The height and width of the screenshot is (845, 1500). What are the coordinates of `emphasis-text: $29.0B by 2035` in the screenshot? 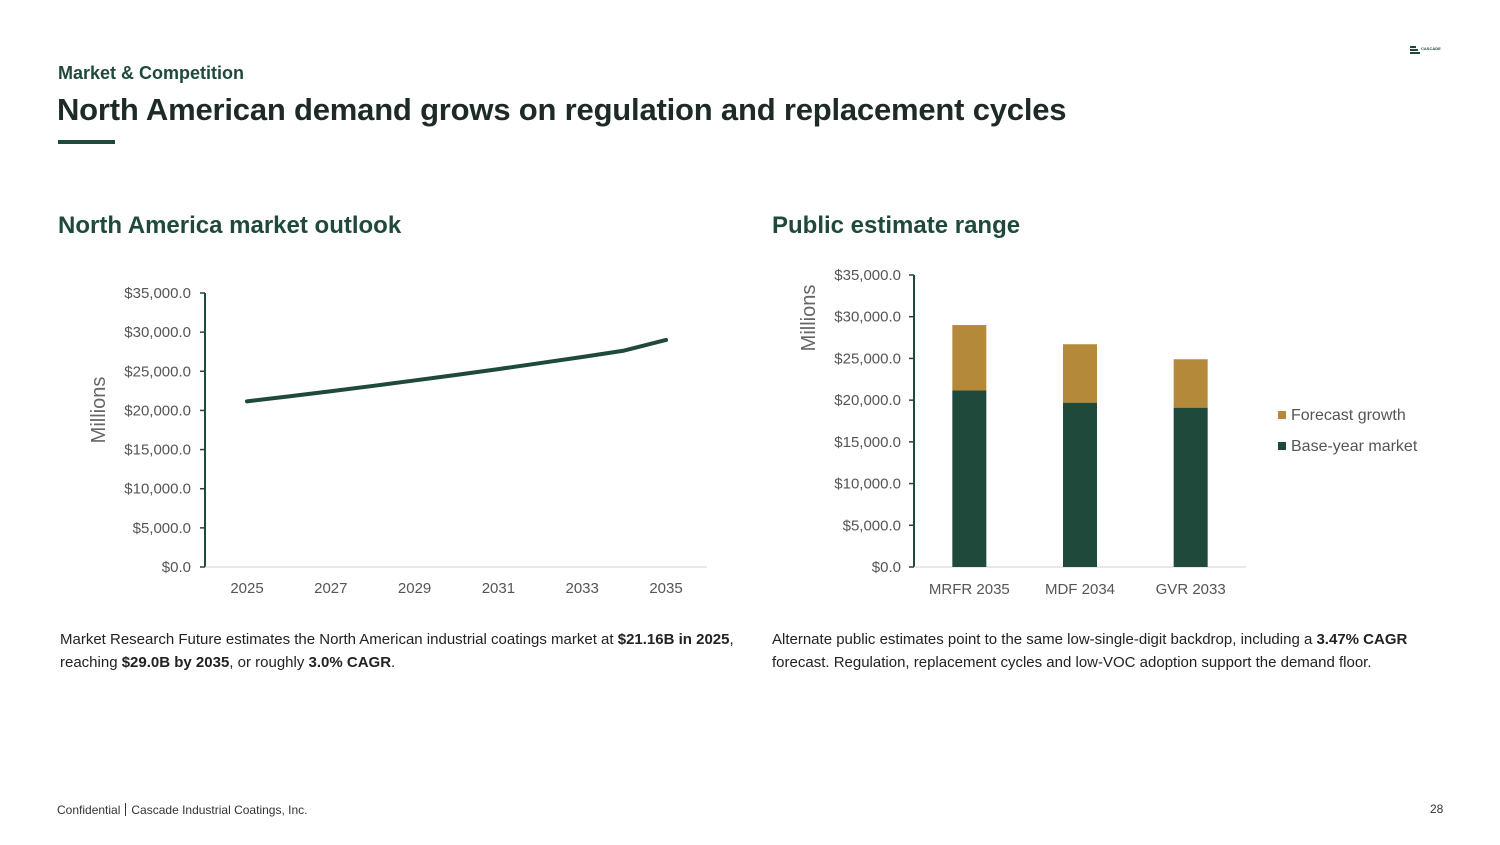 It's located at (175, 662).